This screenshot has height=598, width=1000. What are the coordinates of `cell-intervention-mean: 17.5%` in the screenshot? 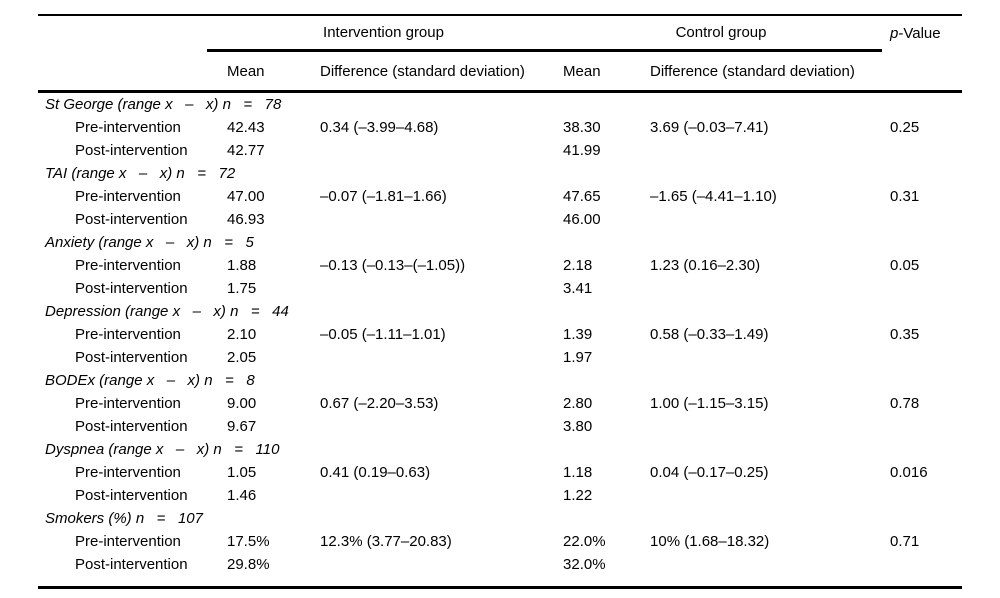 It's located at (248, 541).